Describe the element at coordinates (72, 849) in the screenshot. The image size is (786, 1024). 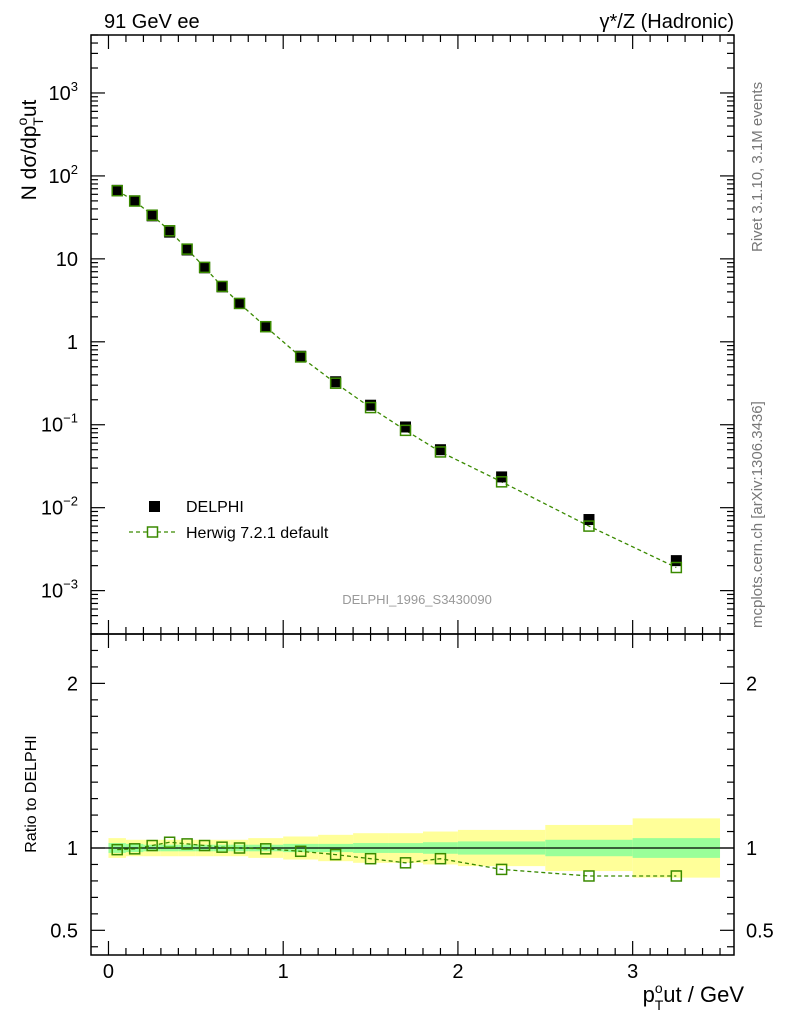
I see `ratio-y-tick-label: 1` at that location.